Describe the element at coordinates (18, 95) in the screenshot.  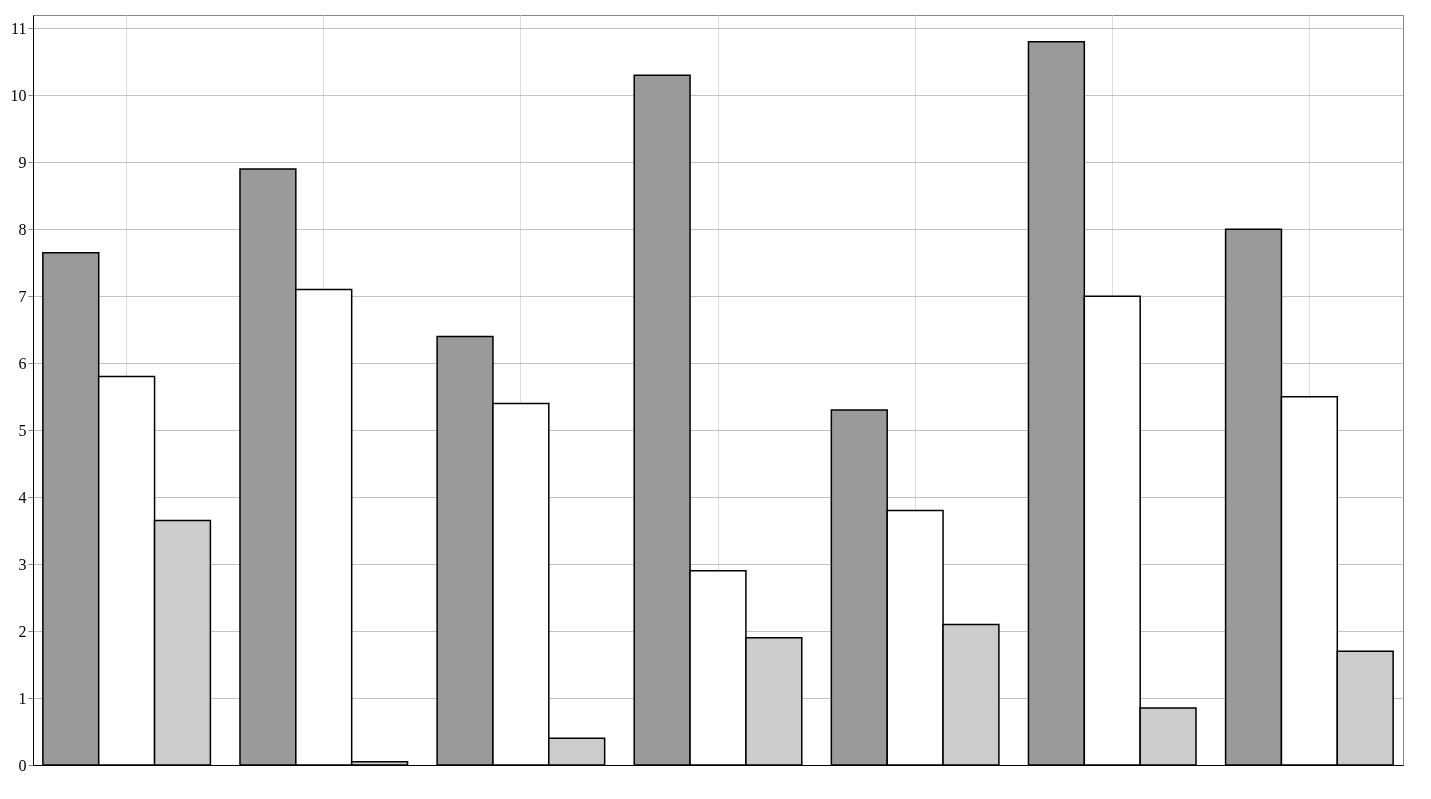
I see `y-tick-label: 10` at that location.